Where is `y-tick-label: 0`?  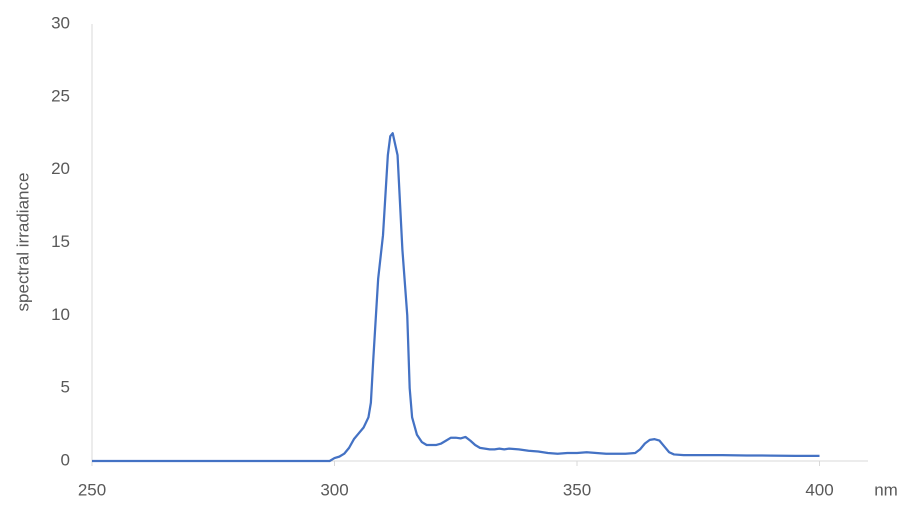
y-tick-label: 0 is located at coordinates (65, 459).